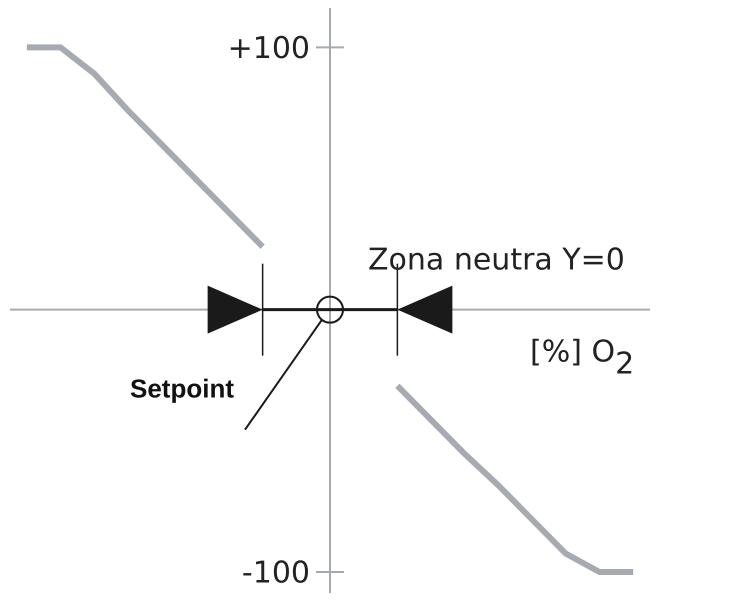 Image resolution: width=755 pixels, height=600 pixels. Describe the element at coordinates (269, 48) in the screenshot. I see `y-tick-label: +100` at that location.